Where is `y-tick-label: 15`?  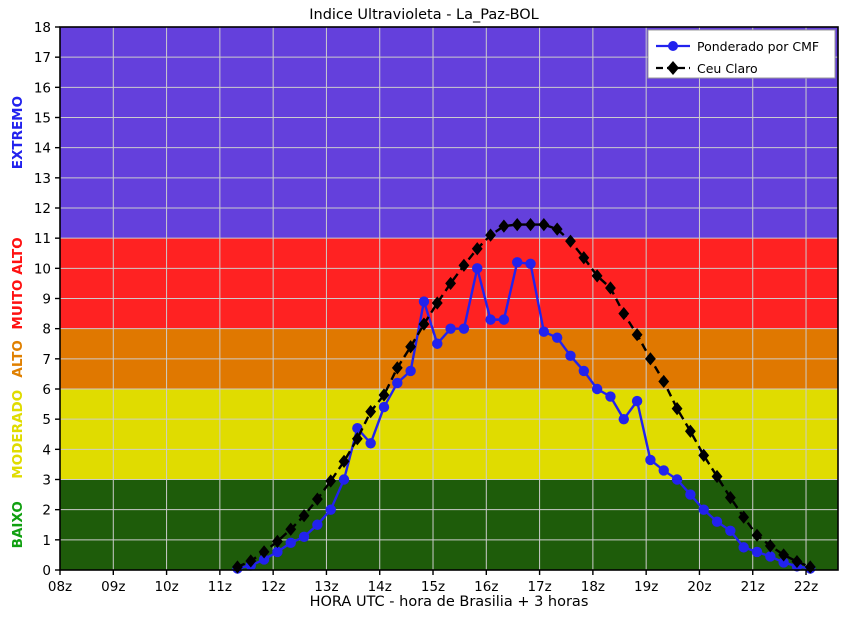 y-tick-label: 15 is located at coordinates (42, 119).